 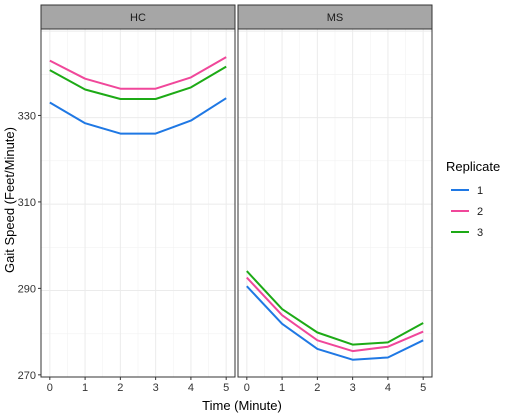 I want to click on legend: Replicate 1 2 3, so click(x=473, y=199).